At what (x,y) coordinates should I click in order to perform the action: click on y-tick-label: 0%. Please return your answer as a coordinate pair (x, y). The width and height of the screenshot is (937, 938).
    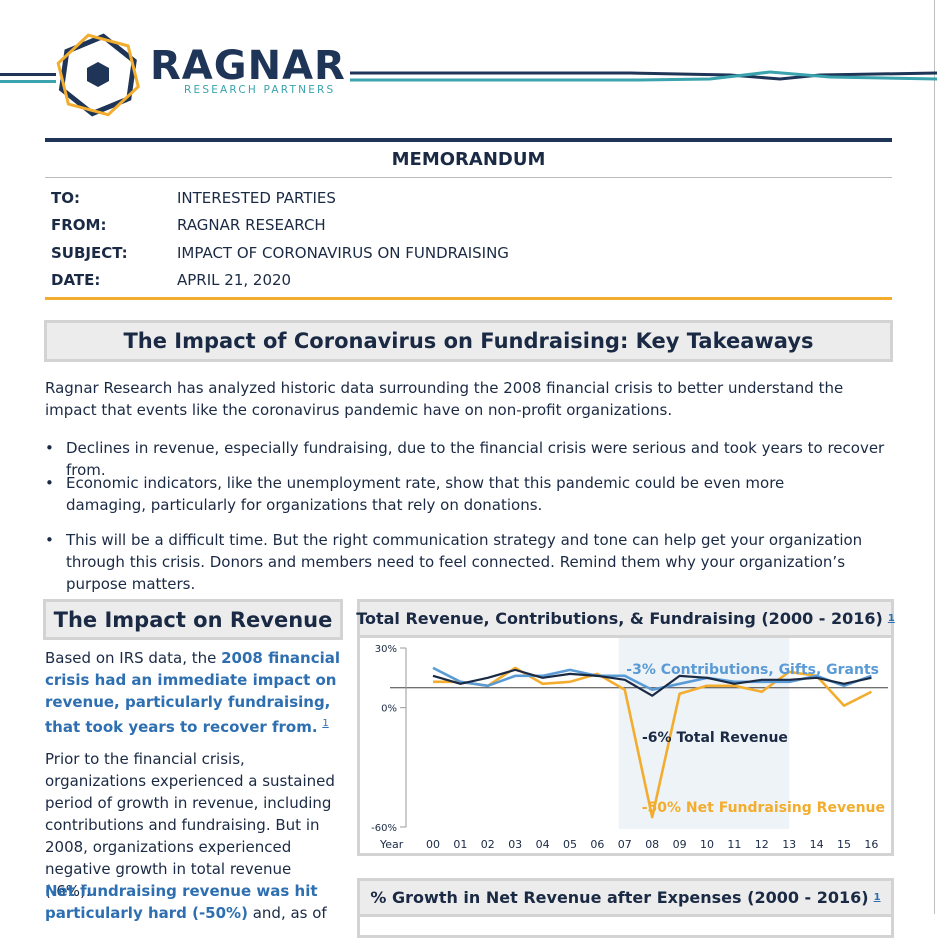
    Looking at the image, I should click on (389, 709).